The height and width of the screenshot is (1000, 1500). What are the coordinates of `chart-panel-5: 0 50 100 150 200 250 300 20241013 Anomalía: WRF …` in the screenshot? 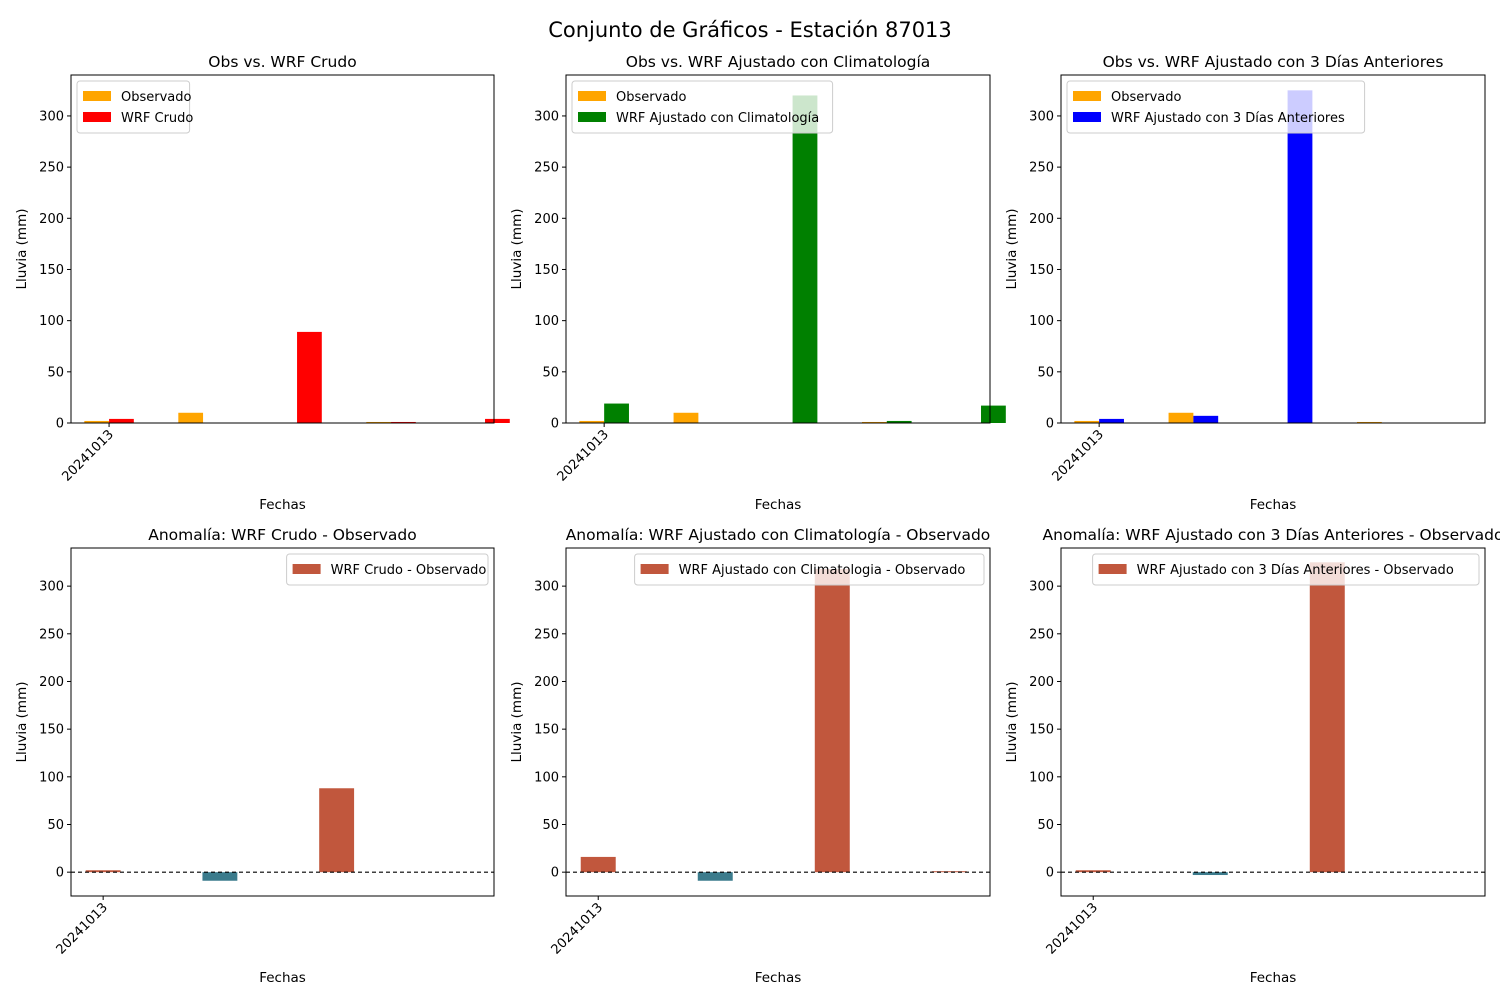 It's located at (750, 756).